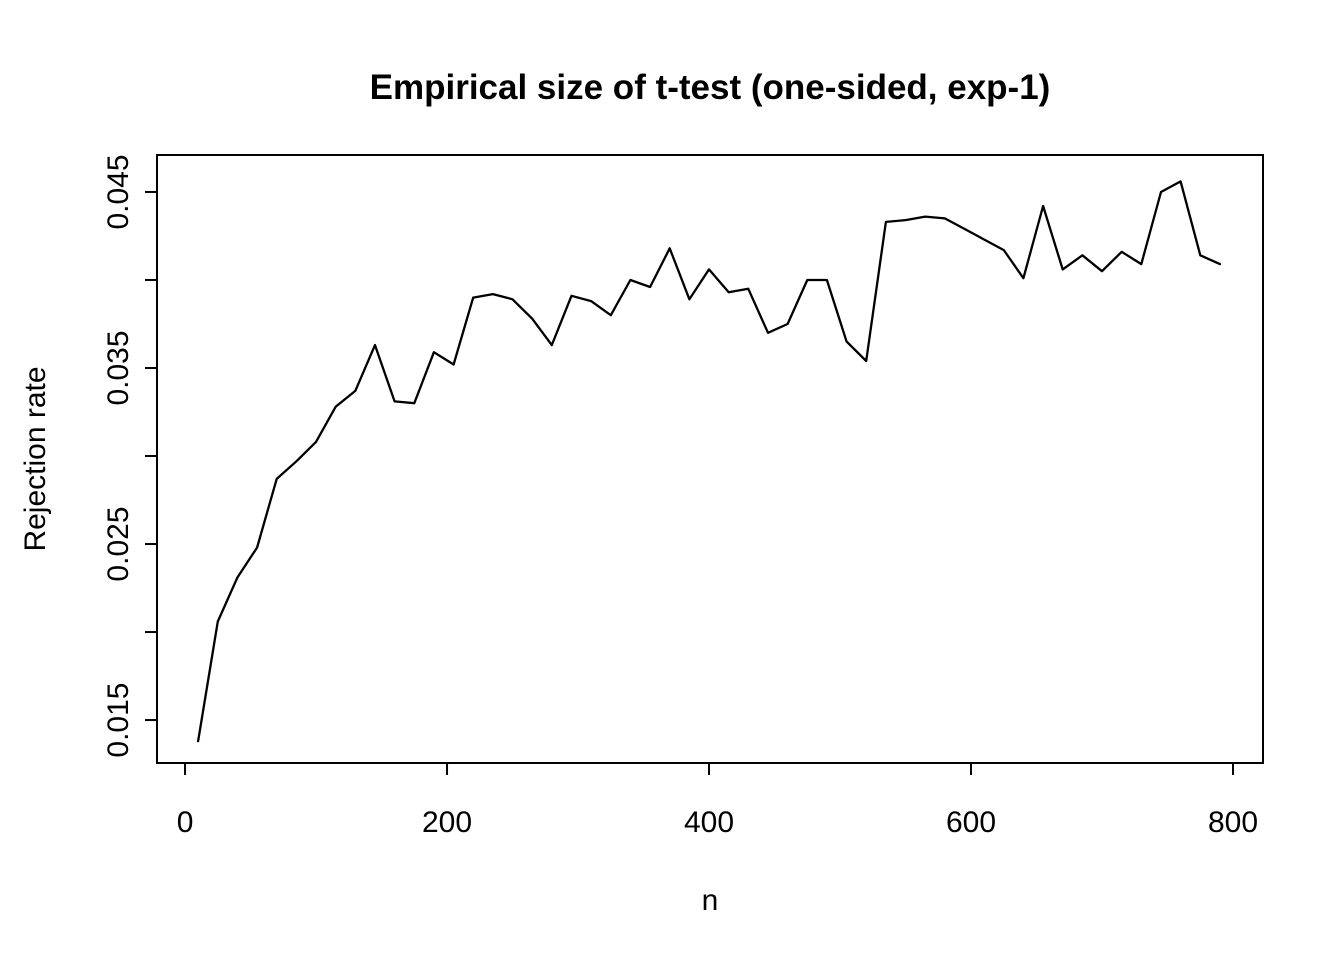  I want to click on x-axis-tick-label: 800, so click(1233, 822).